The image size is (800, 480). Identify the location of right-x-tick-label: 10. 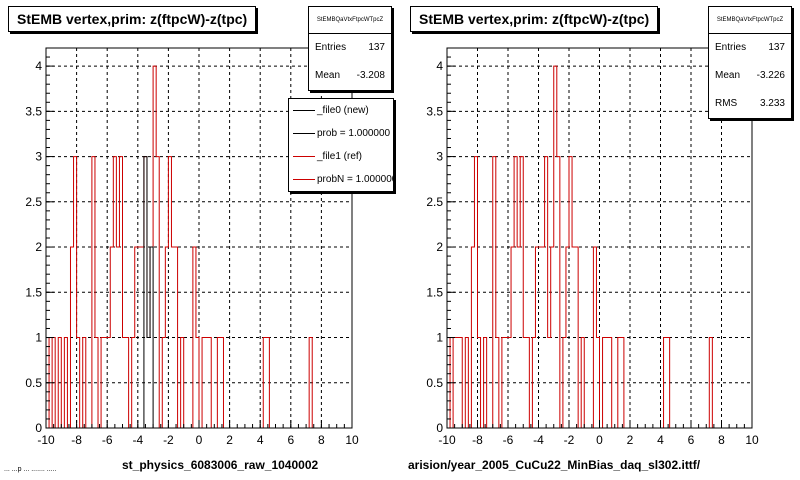
(752, 440).